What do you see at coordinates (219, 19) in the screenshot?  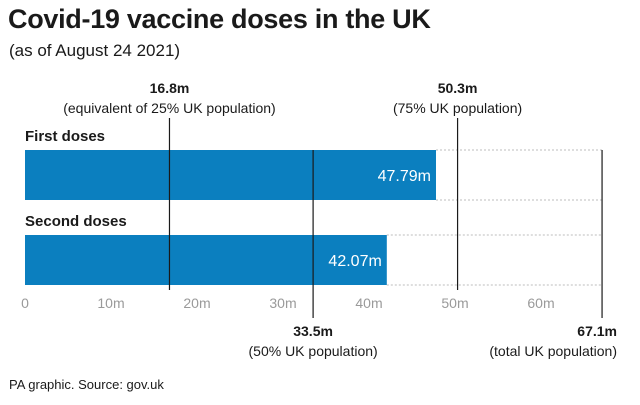 I see `chart-title: Covid-19 vaccine doses in the UK` at bounding box center [219, 19].